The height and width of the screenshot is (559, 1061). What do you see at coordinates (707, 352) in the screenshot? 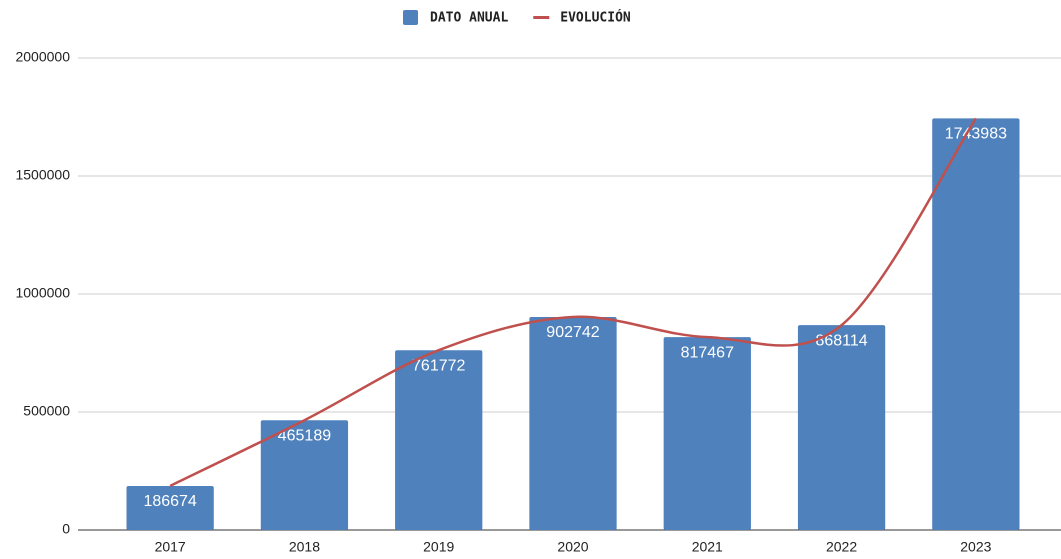
I see `data-label: 817467` at bounding box center [707, 352].